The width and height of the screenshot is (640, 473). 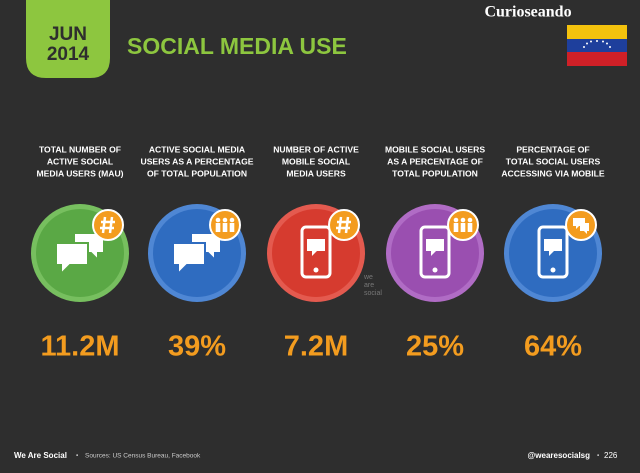 I want to click on stat-label: ACTIVE SOCIAL MEDIA, so click(x=197, y=149).